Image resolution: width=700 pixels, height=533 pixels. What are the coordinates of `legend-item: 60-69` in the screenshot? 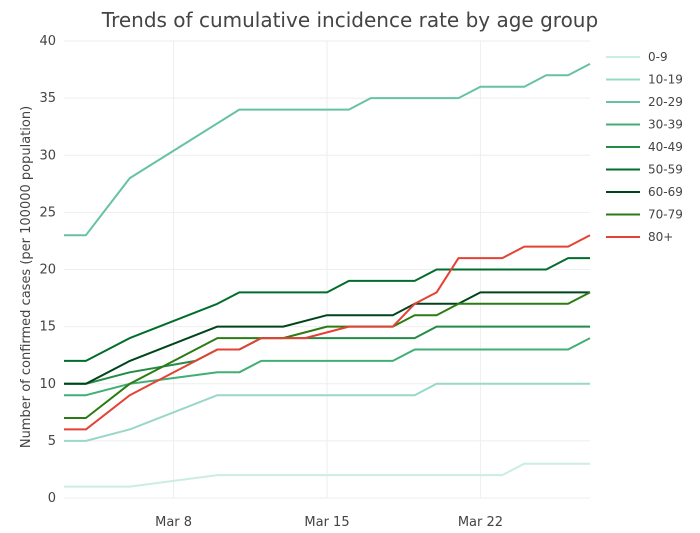 It's located at (644, 192).